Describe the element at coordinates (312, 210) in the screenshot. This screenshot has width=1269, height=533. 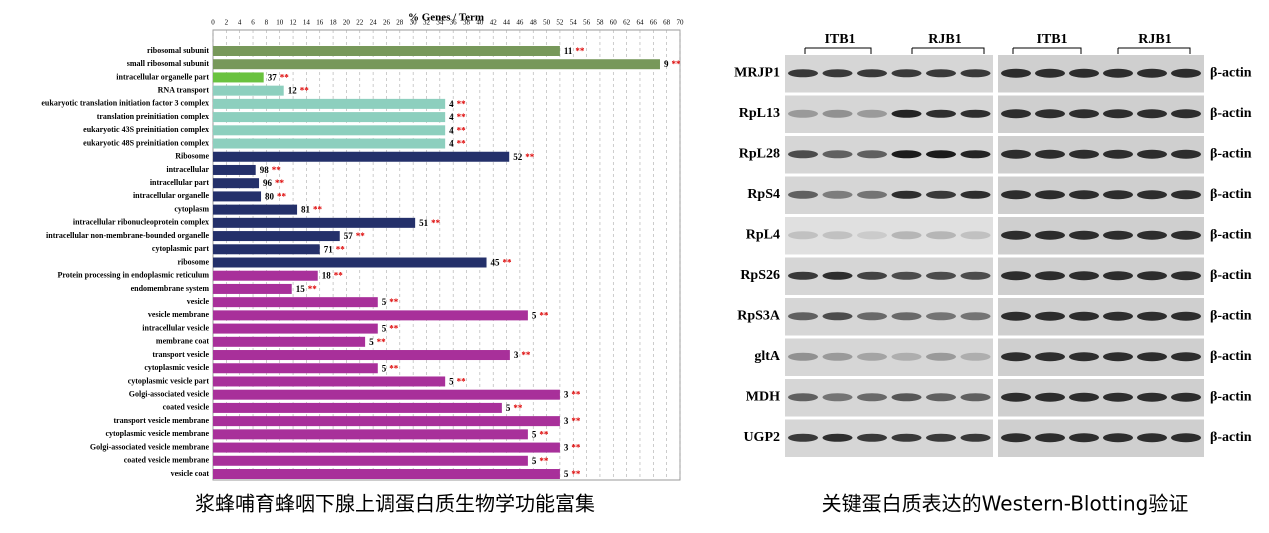
I see `count-label: 81 **` at that location.